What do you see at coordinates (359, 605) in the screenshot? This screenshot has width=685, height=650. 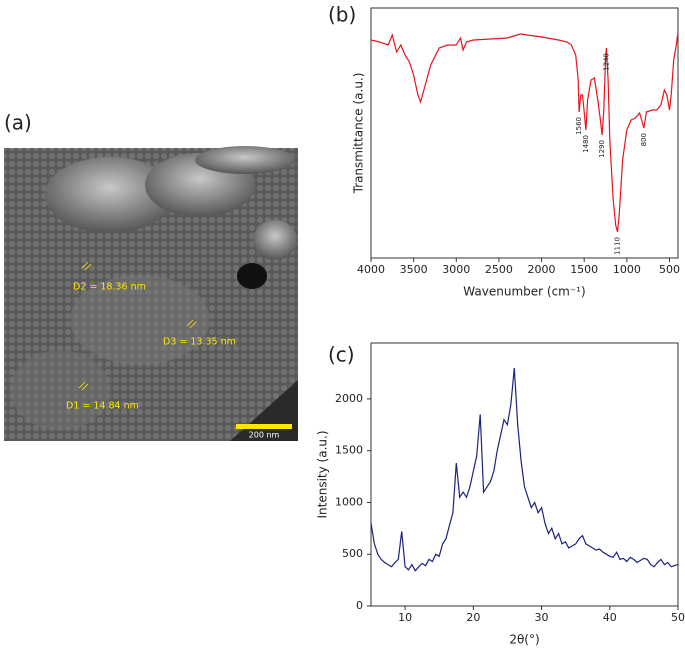 I see `y-tick-label: 0` at bounding box center [359, 605].